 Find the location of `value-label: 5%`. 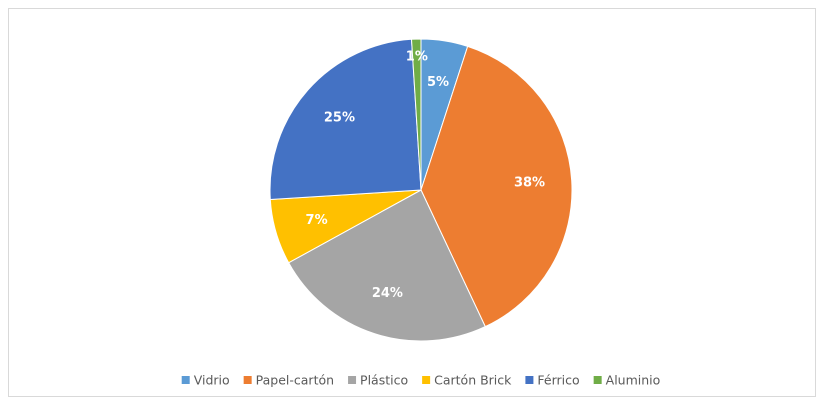

value-label: 5% is located at coordinates (438, 82).